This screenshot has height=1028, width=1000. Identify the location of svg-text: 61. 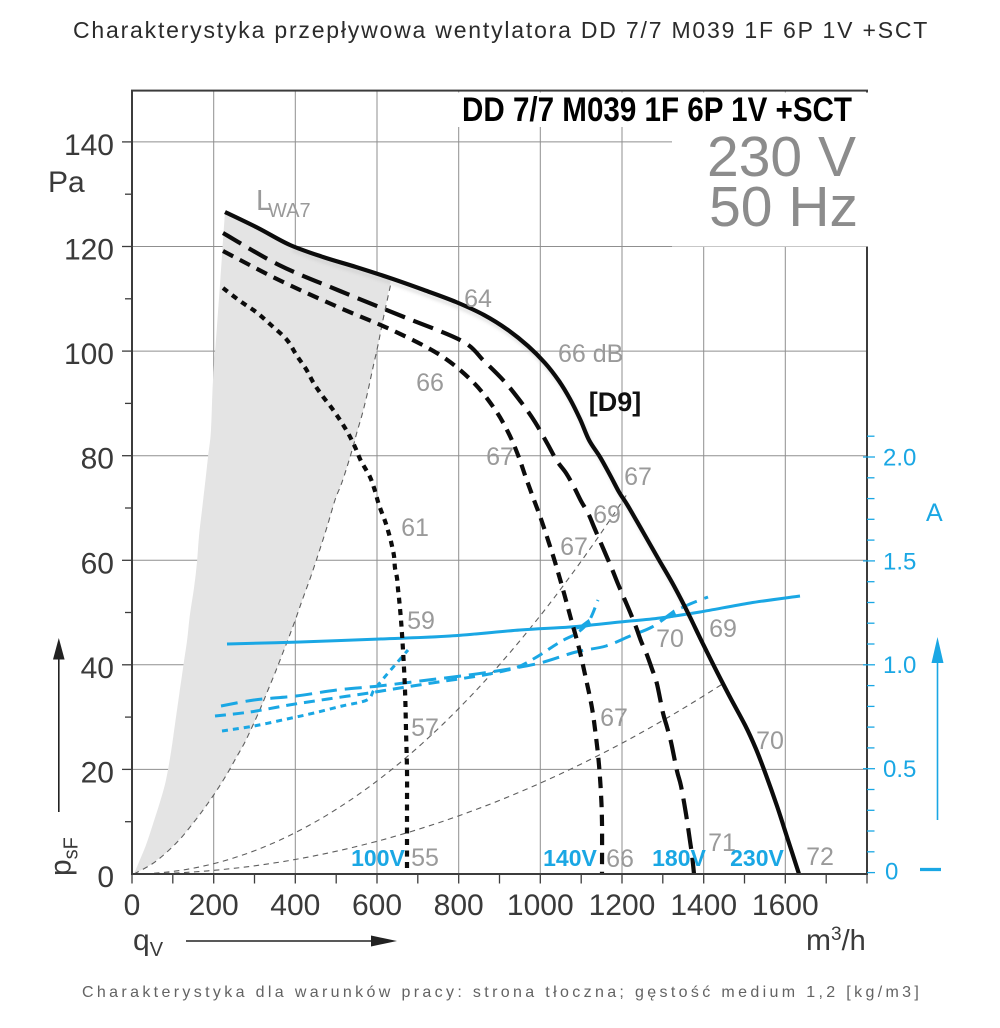
(415, 528).